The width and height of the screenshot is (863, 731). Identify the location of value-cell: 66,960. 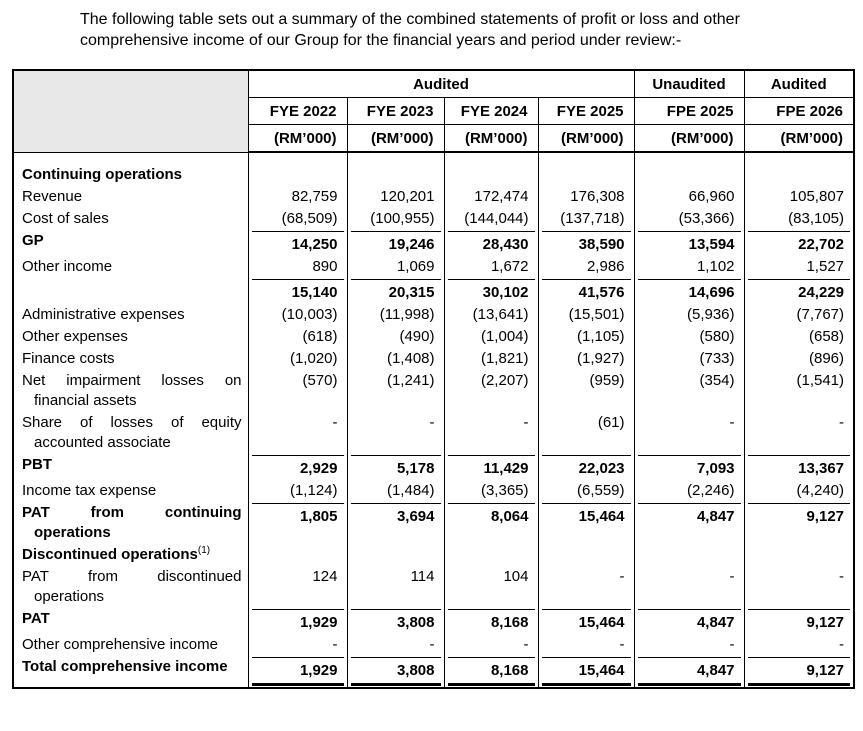
(689, 197).